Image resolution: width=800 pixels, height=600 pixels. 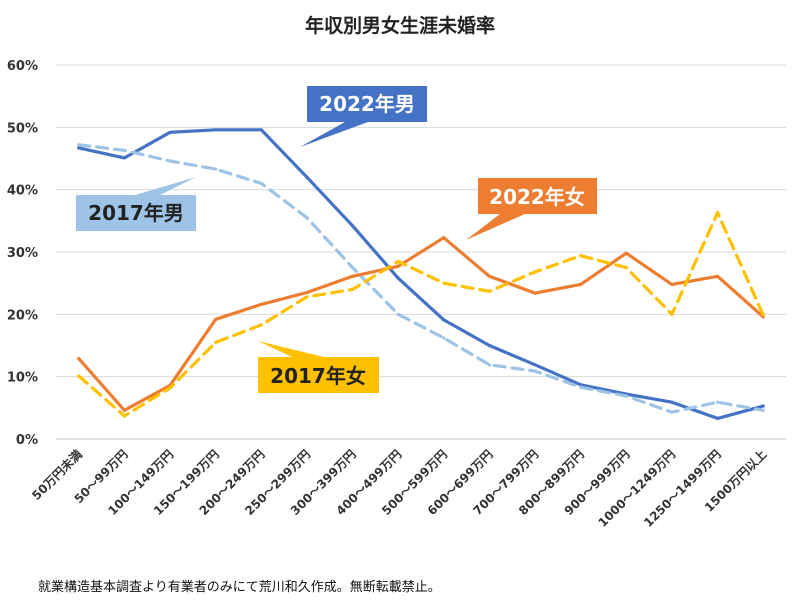 I want to click on callout-2017-male: 2017年男, so click(x=136, y=204).